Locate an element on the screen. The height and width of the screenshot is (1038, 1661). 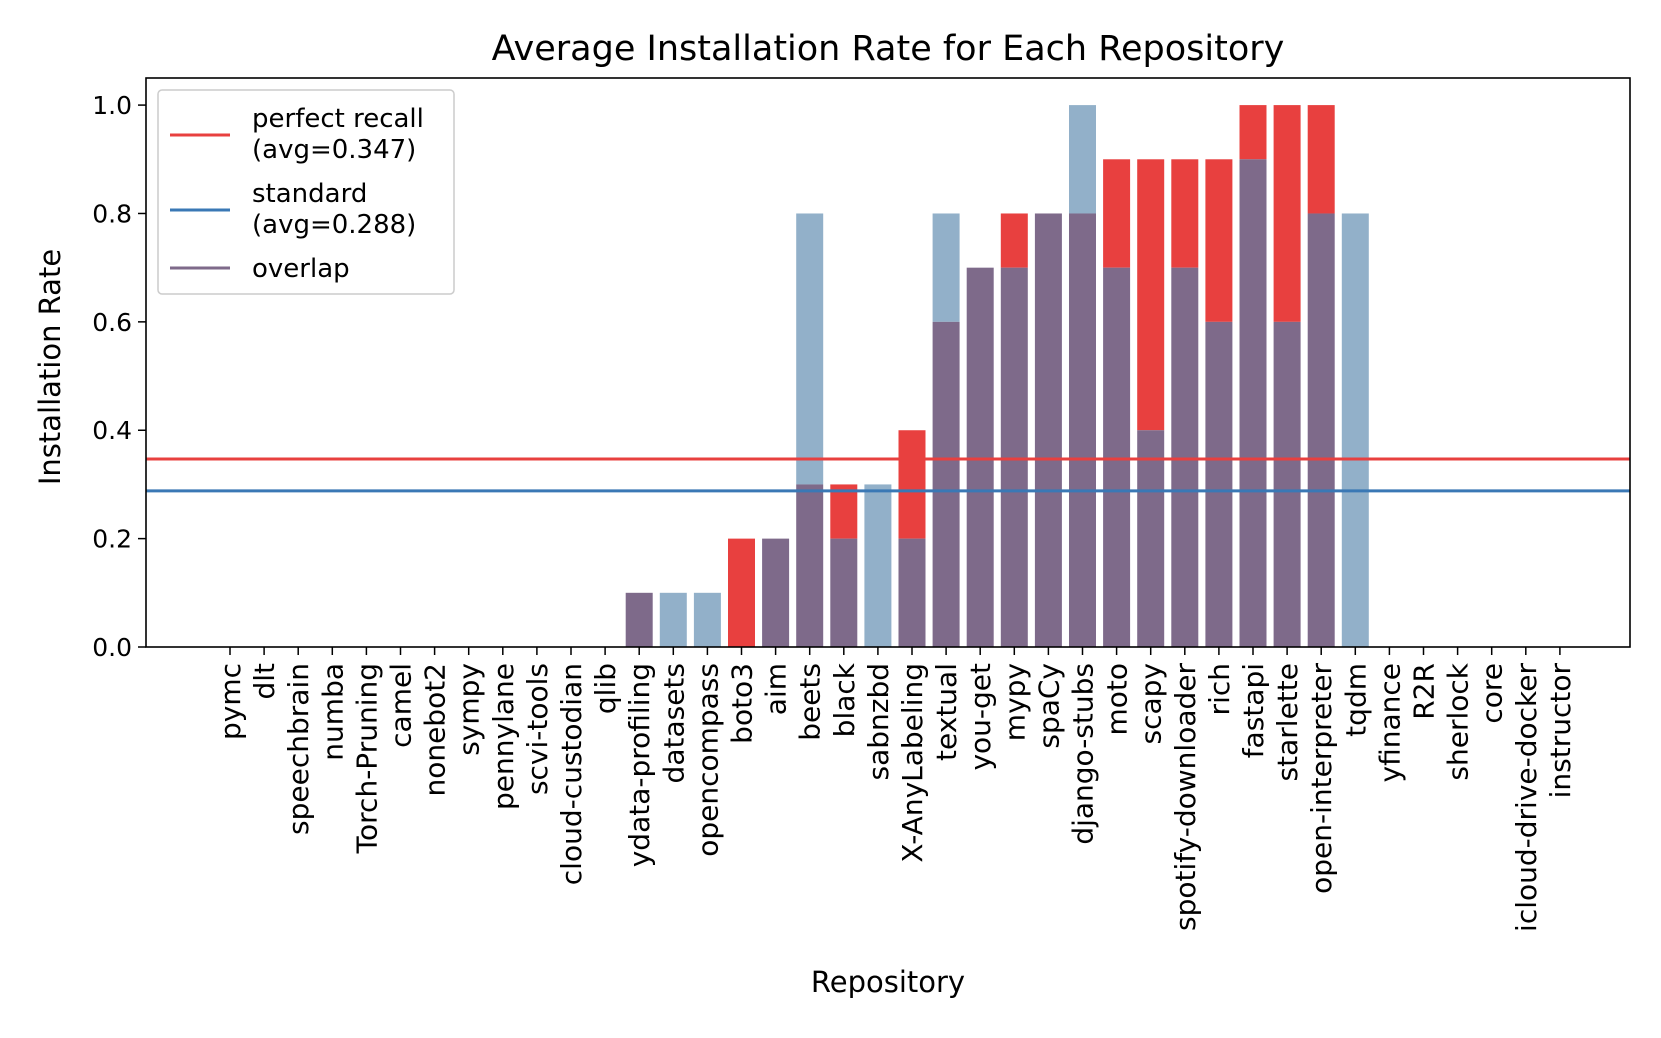
x-tick-label: spaCy is located at coordinates (1048, 706).